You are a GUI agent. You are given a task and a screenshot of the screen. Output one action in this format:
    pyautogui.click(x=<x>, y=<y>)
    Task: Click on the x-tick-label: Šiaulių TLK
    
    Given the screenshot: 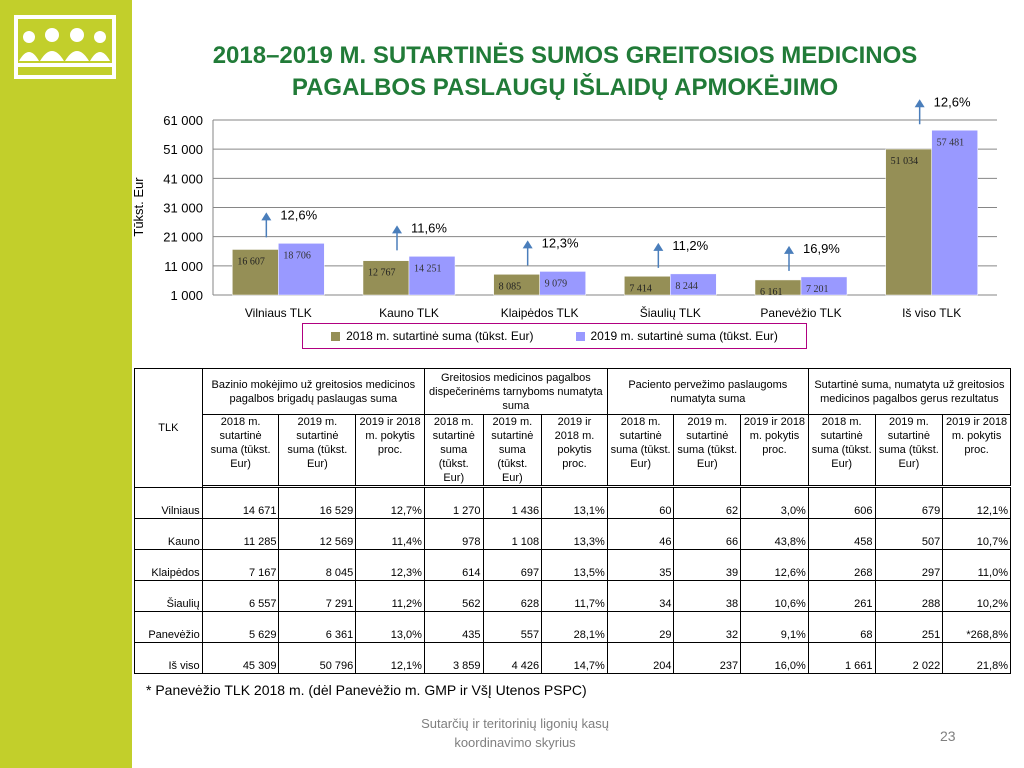 What is the action you would take?
    pyautogui.click(x=670, y=312)
    